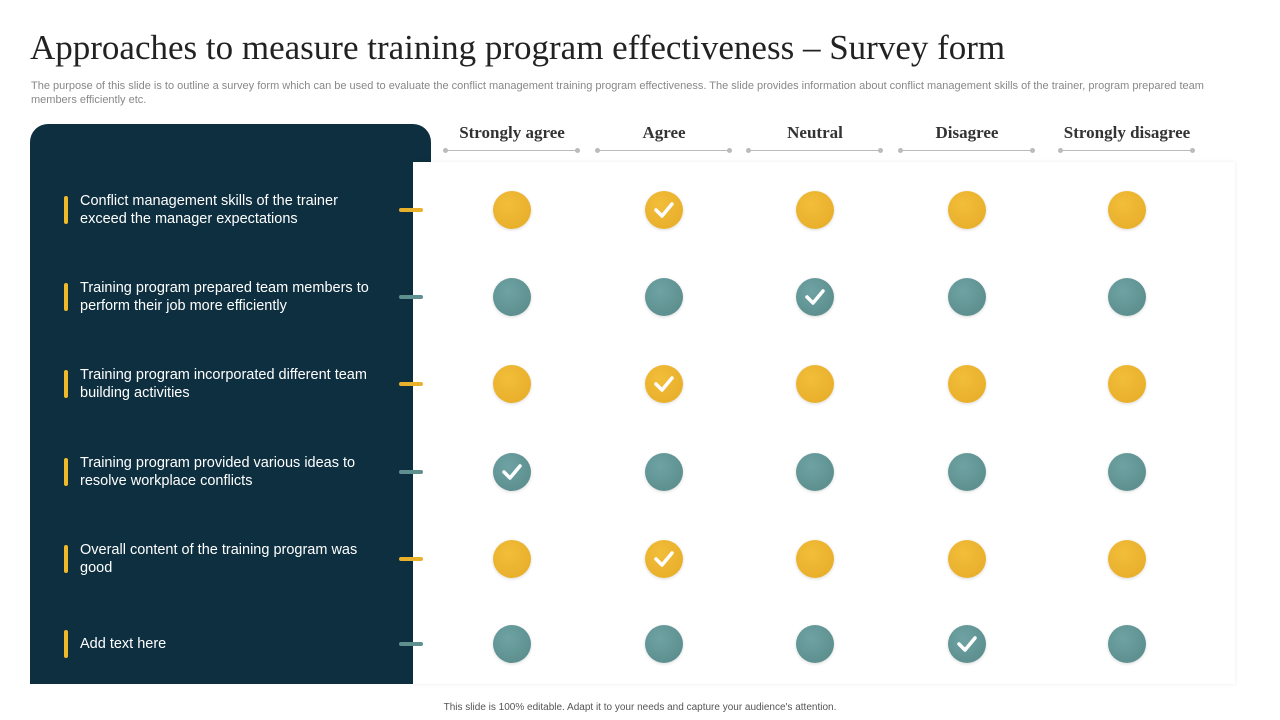  What do you see at coordinates (664, 132) in the screenshot?
I see `column-header: Agree` at bounding box center [664, 132].